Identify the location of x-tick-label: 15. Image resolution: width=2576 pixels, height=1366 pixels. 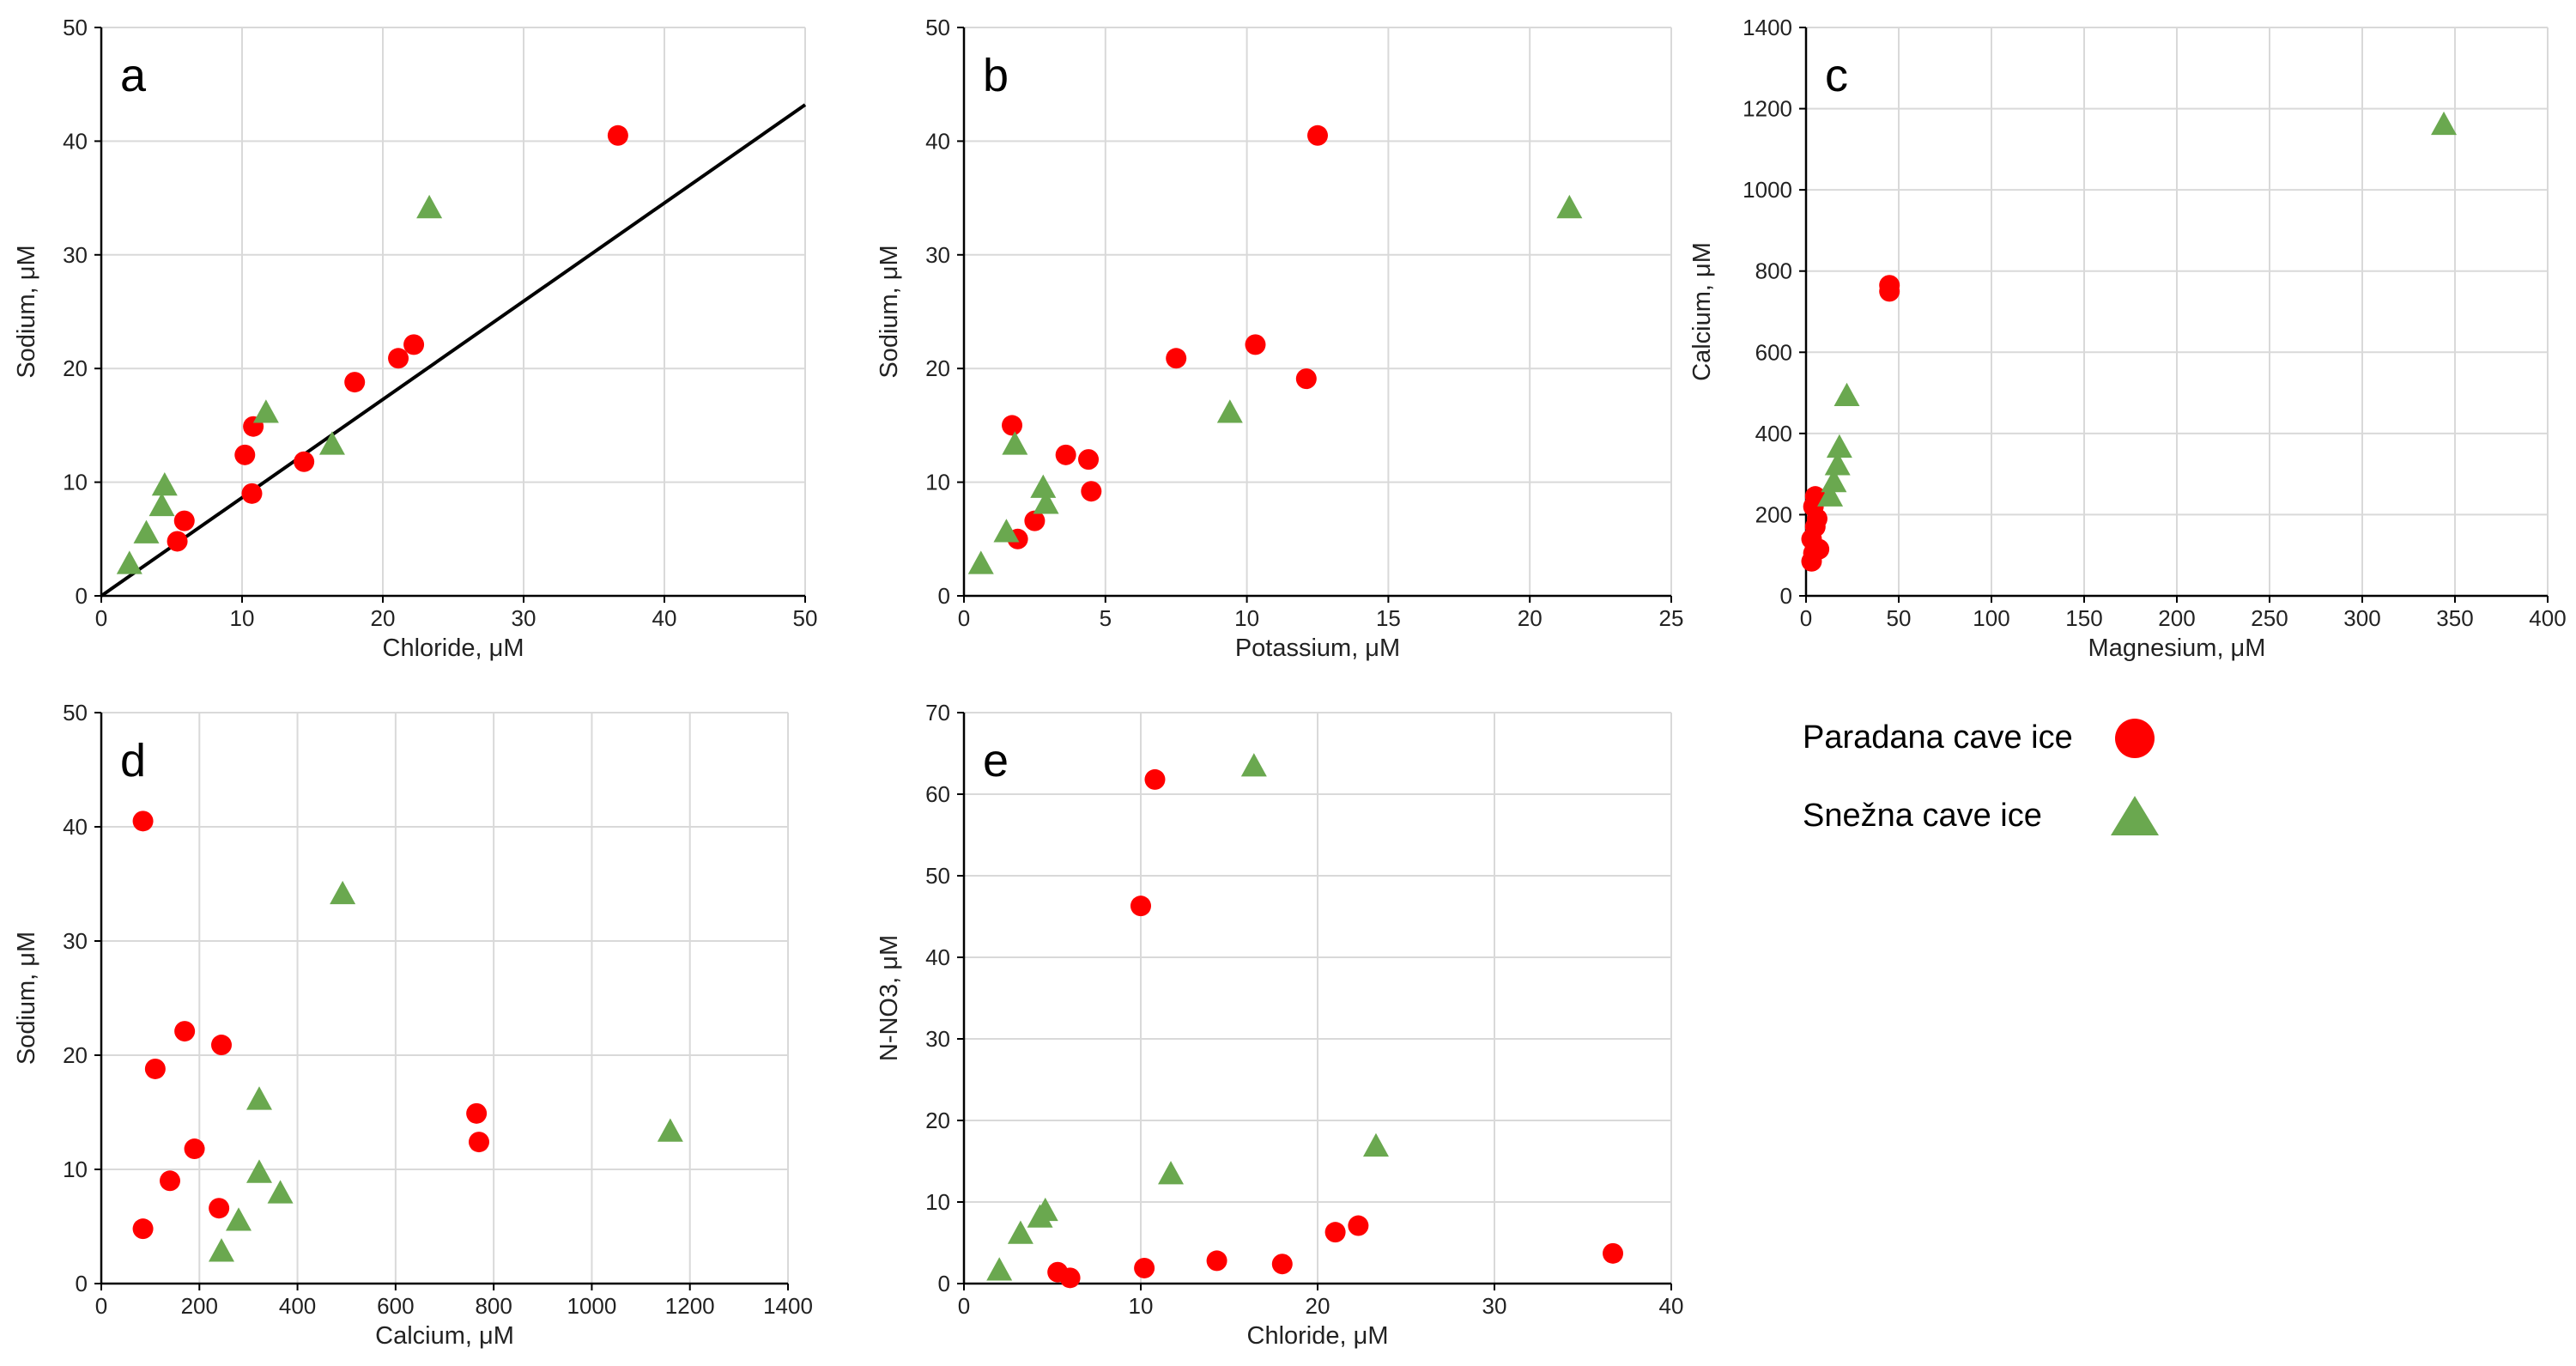
(1388, 618).